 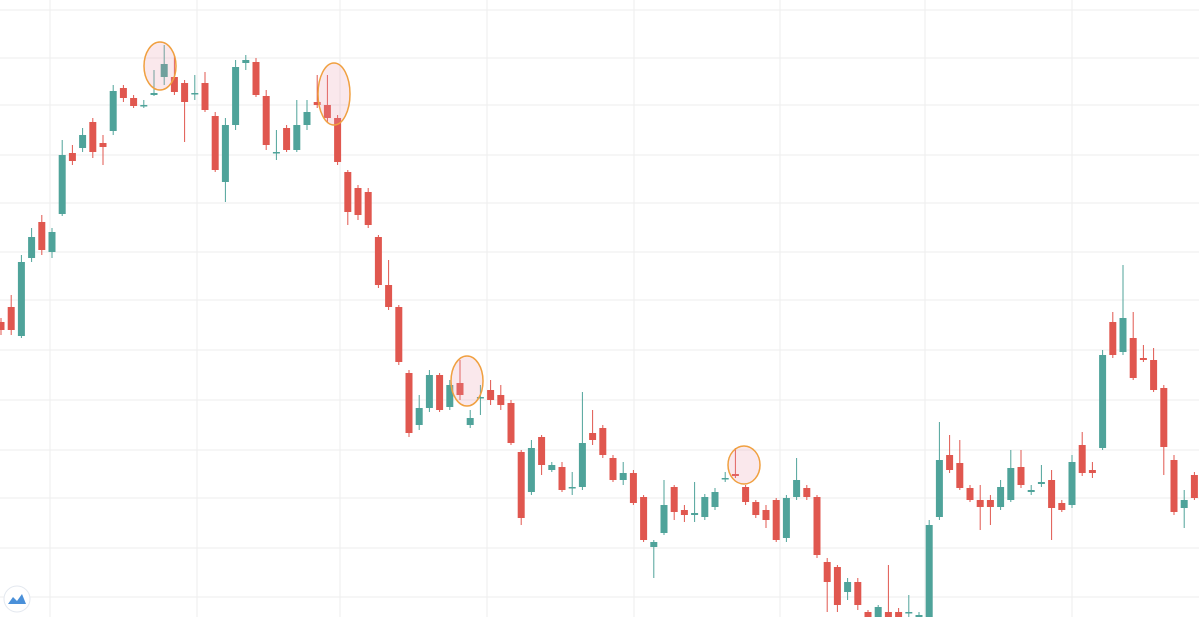 I want to click on logo-icon, so click(x=17, y=599).